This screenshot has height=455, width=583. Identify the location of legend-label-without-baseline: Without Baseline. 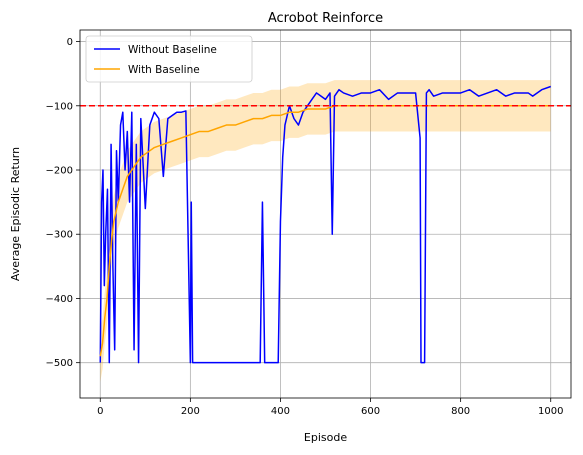
(172, 50).